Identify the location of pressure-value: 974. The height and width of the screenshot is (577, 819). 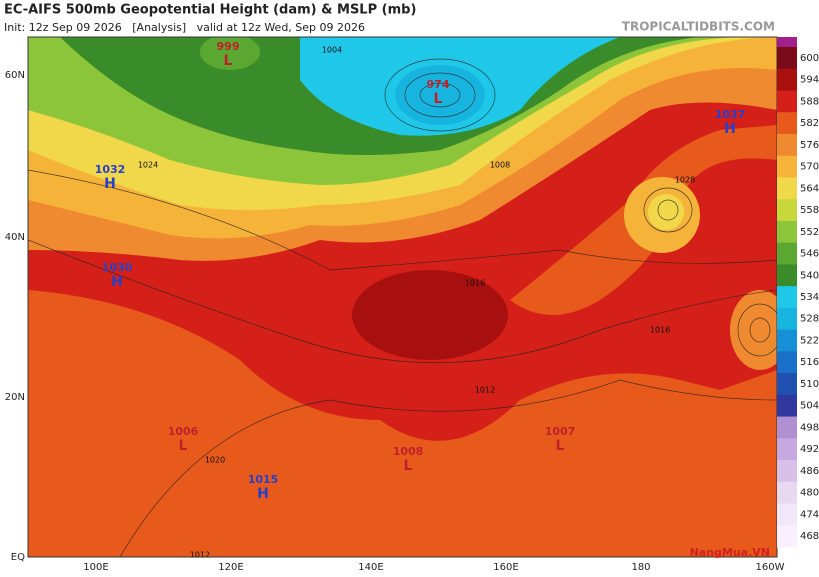
(438, 84).